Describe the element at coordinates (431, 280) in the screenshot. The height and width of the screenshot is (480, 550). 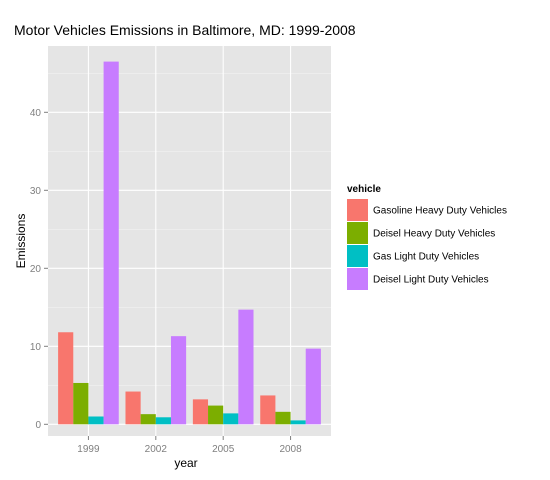
I see `legend-label-4: Deisel Light Duty Vehicles` at that location.